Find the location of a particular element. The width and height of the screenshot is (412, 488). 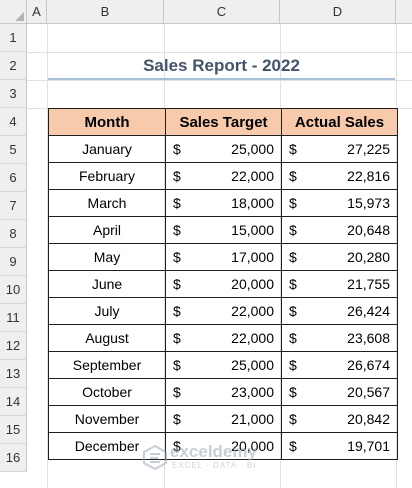

actual-sales-cell: $20,280 is located at coordinates (339, 257).